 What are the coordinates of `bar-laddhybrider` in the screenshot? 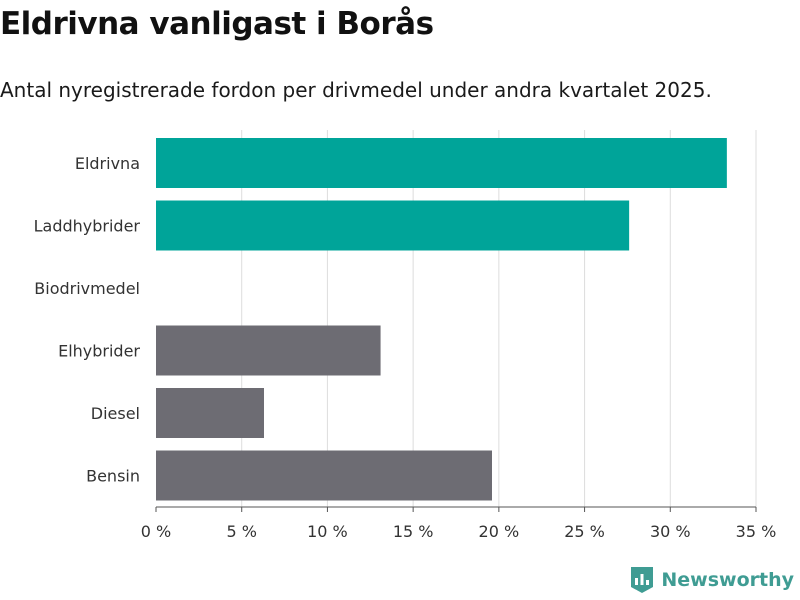 It's located at (393, 225).